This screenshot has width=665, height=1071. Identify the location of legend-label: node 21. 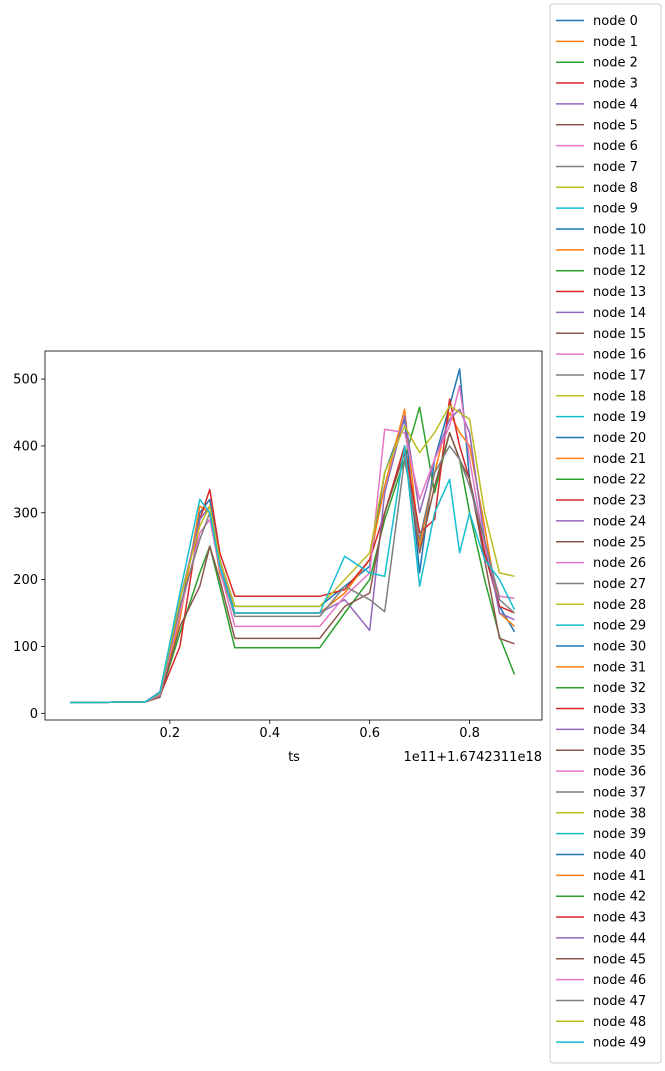
(619, 459).